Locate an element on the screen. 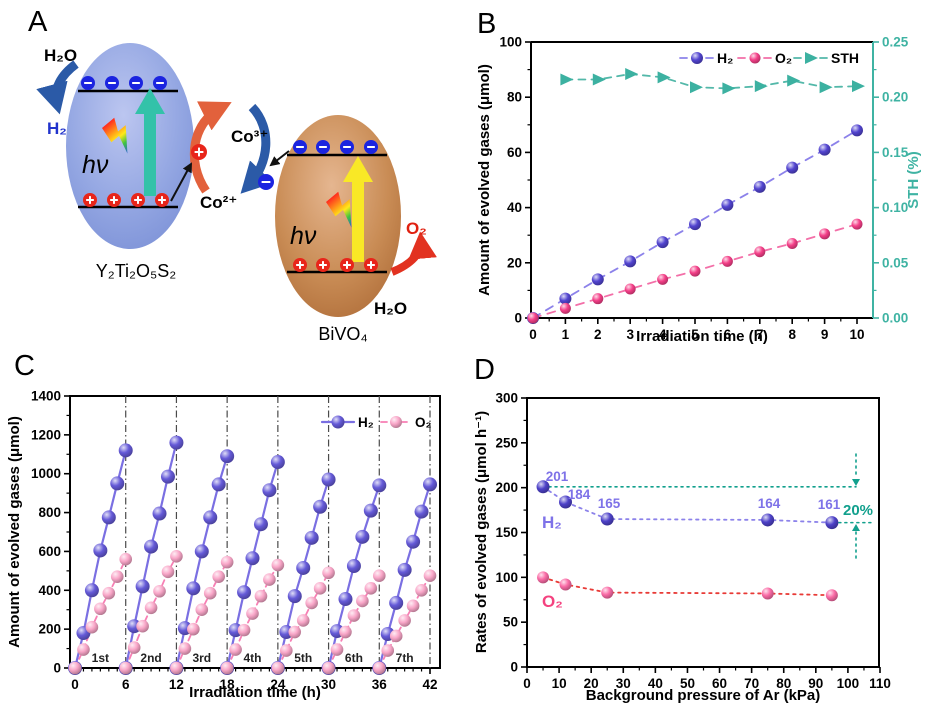 This screenshot has width=934, height=718. x-tick-label: 60 is located at coordinates (719, 683).